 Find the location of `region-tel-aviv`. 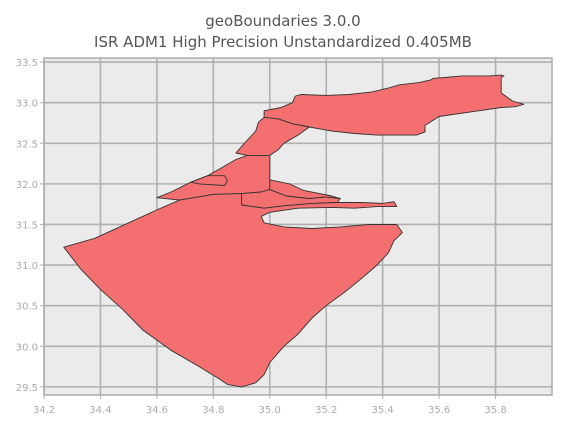

region-tel-aviv is located at coordinates (209, 180).